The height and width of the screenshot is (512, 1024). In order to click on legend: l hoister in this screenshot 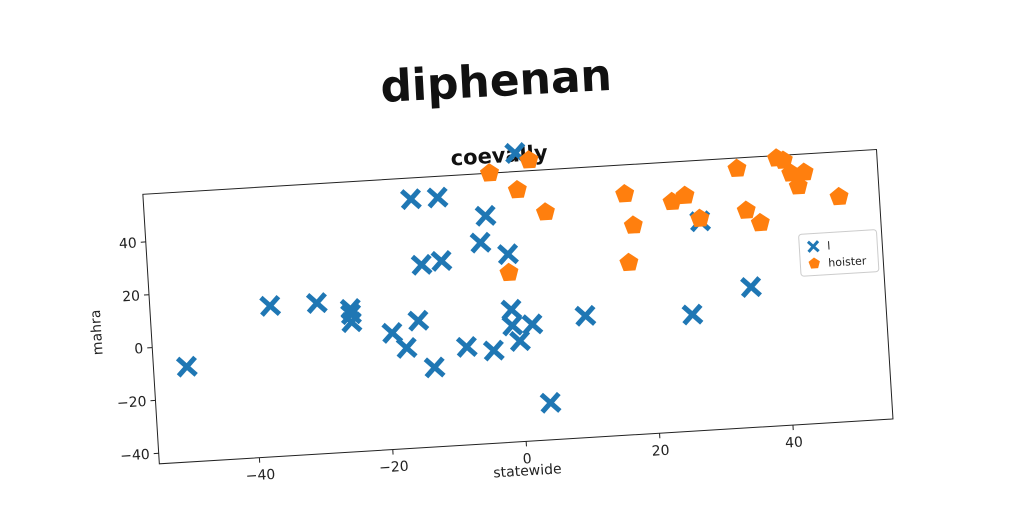, I will do `click(839, 253)`.